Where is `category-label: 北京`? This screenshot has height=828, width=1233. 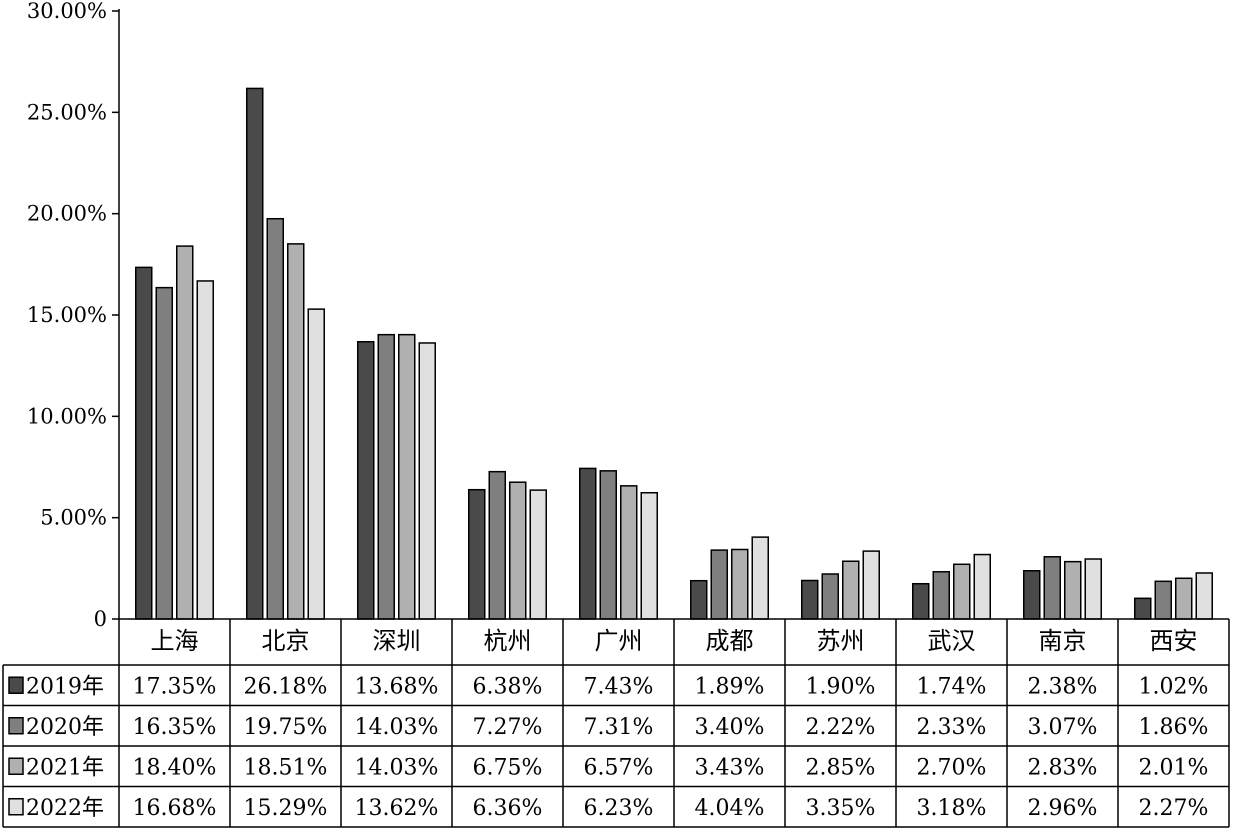 category-label: 北京 is located at coordinates (286, 641).